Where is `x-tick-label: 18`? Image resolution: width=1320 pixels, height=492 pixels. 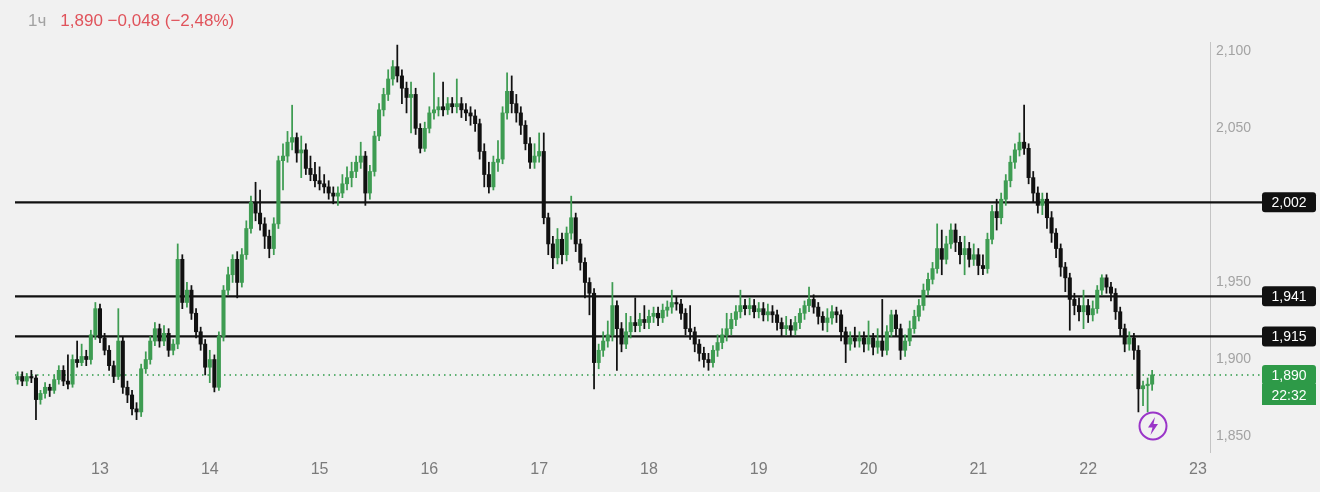
x-tick-label: 18 is located at coordinates (649, 469).